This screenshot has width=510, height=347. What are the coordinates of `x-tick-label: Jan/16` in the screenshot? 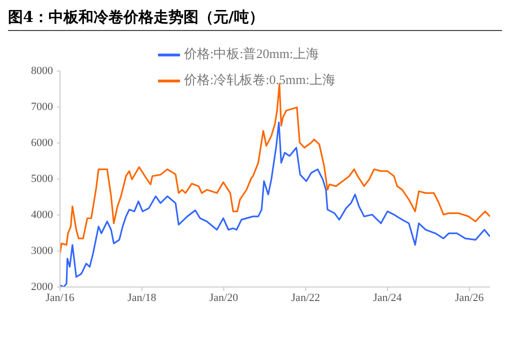 It's located at (60, 298).